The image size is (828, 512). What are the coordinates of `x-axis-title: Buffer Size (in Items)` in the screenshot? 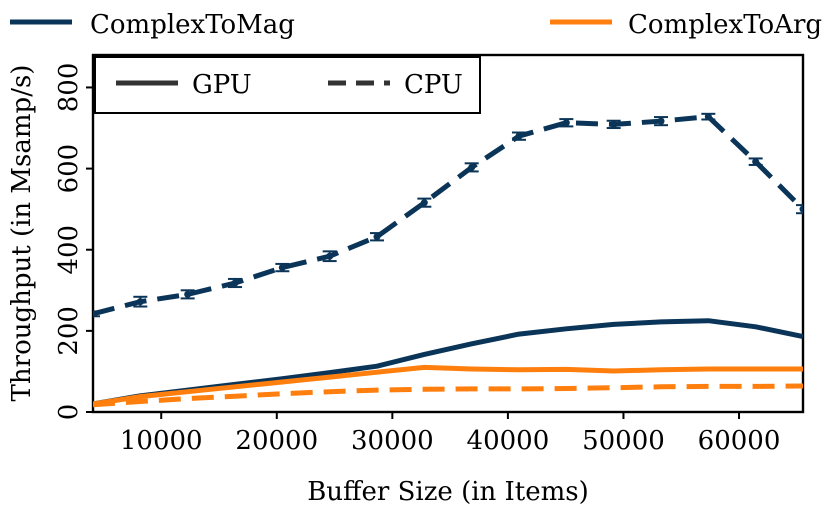 It's located at (448, 492).